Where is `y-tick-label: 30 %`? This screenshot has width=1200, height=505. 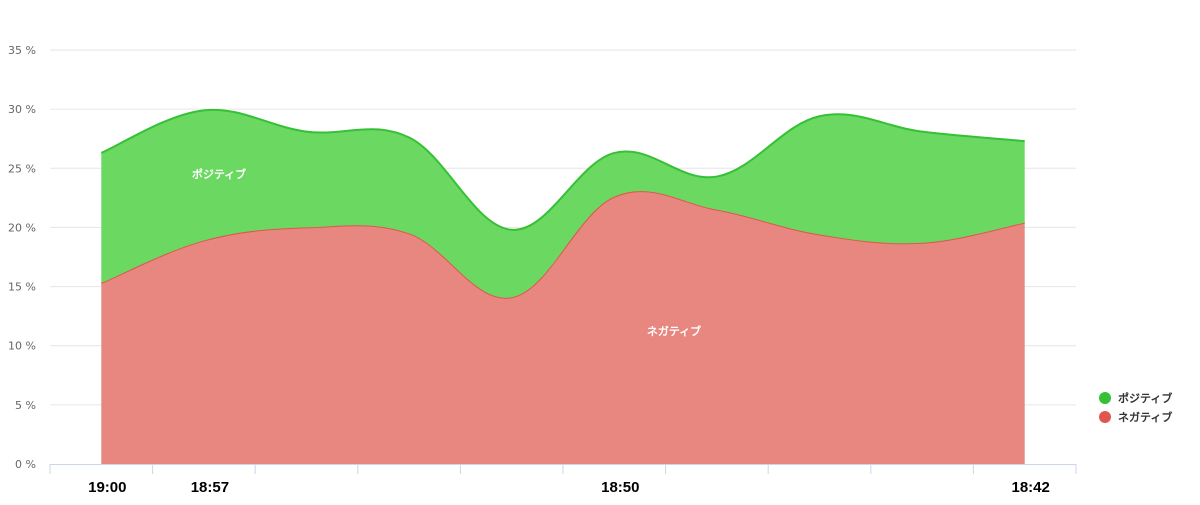 y-tick-label: 30 % is located at coordinates (22, 109).